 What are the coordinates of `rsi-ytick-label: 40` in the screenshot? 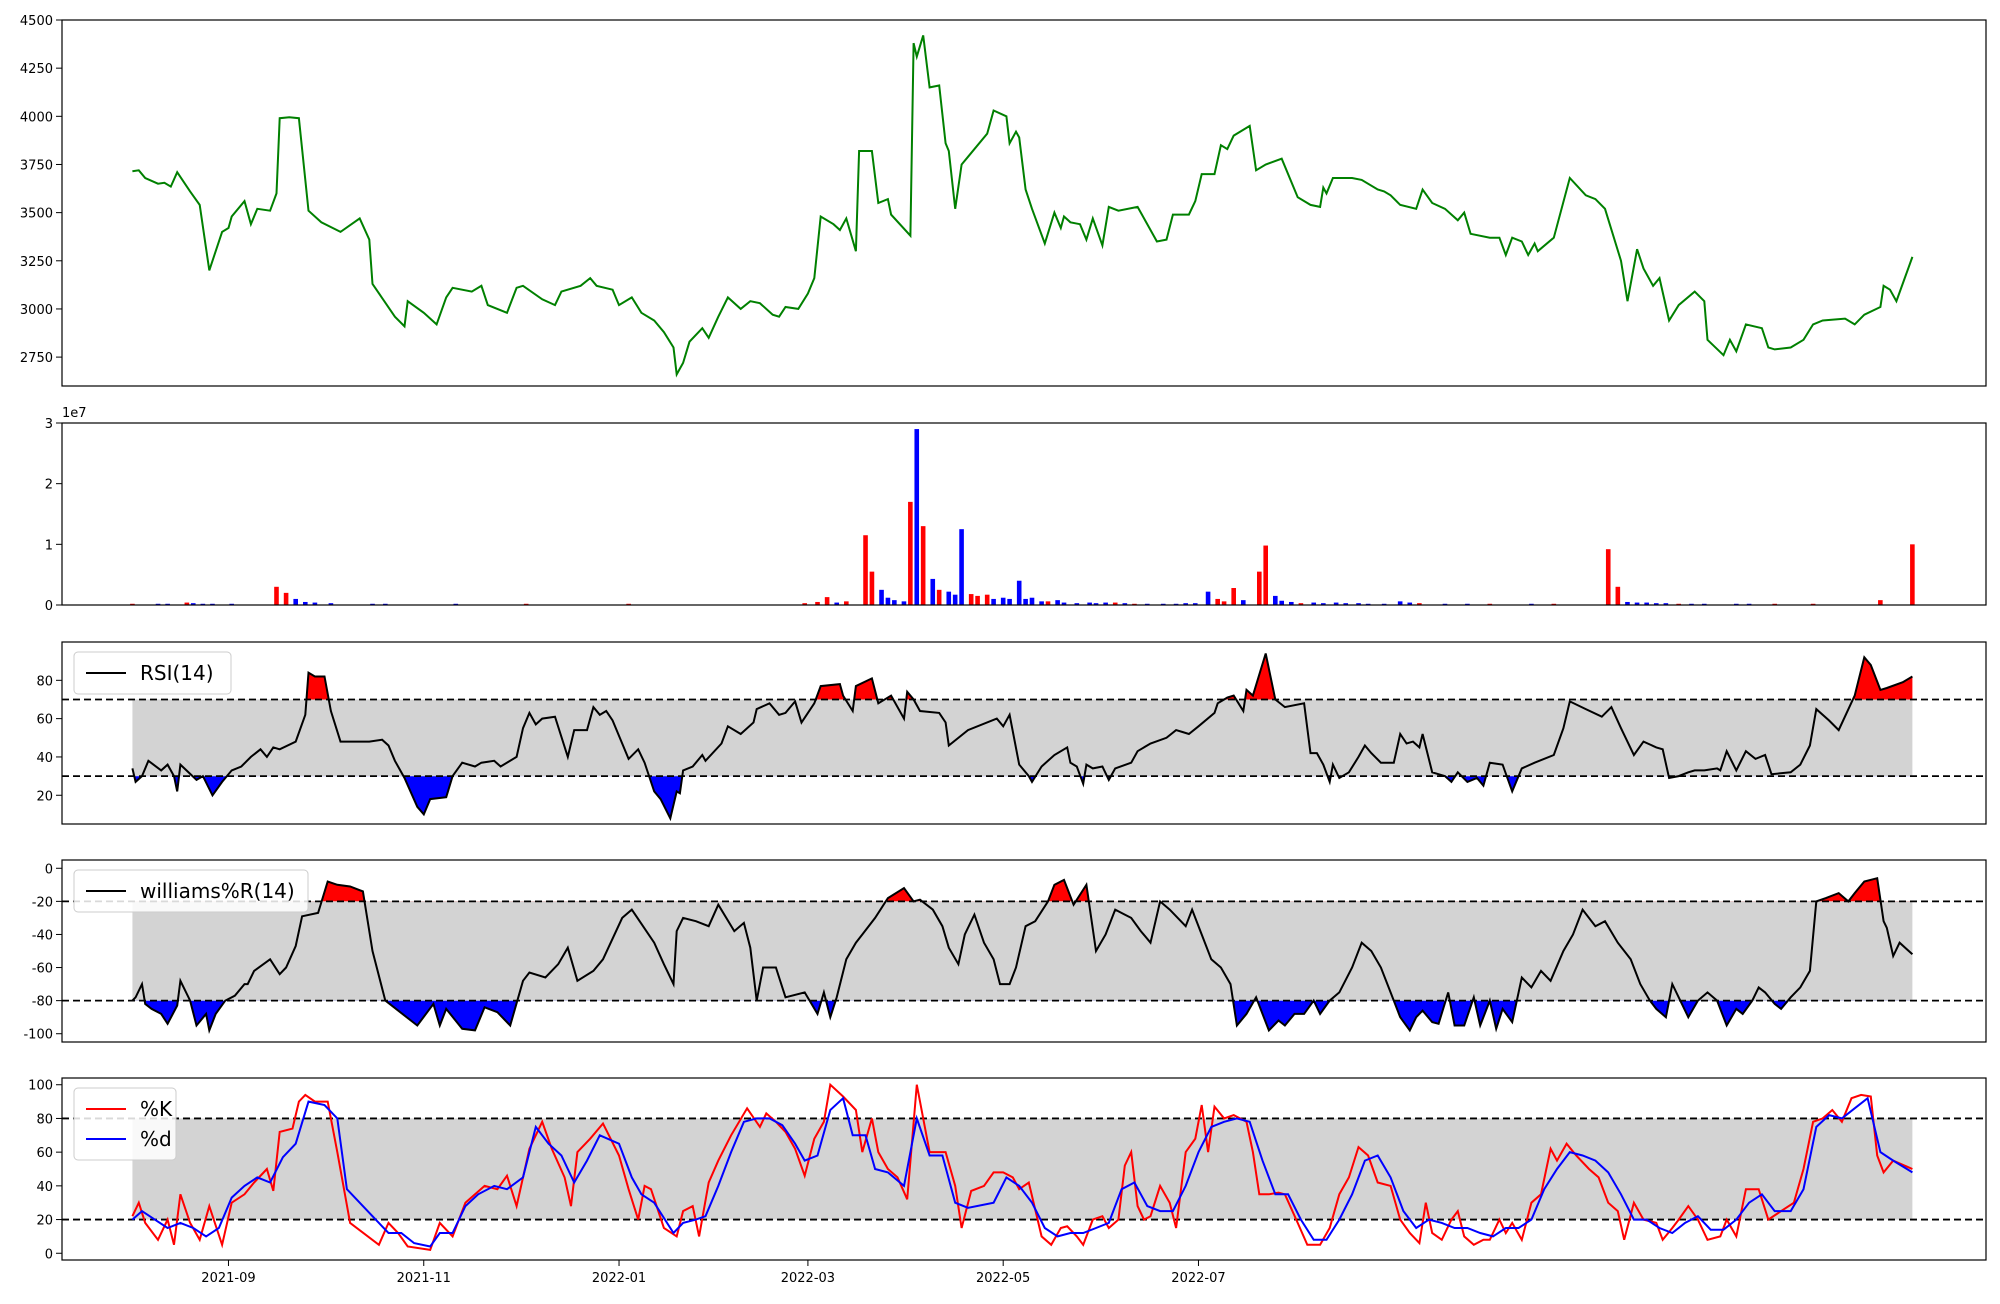 It's located at (44, 758).